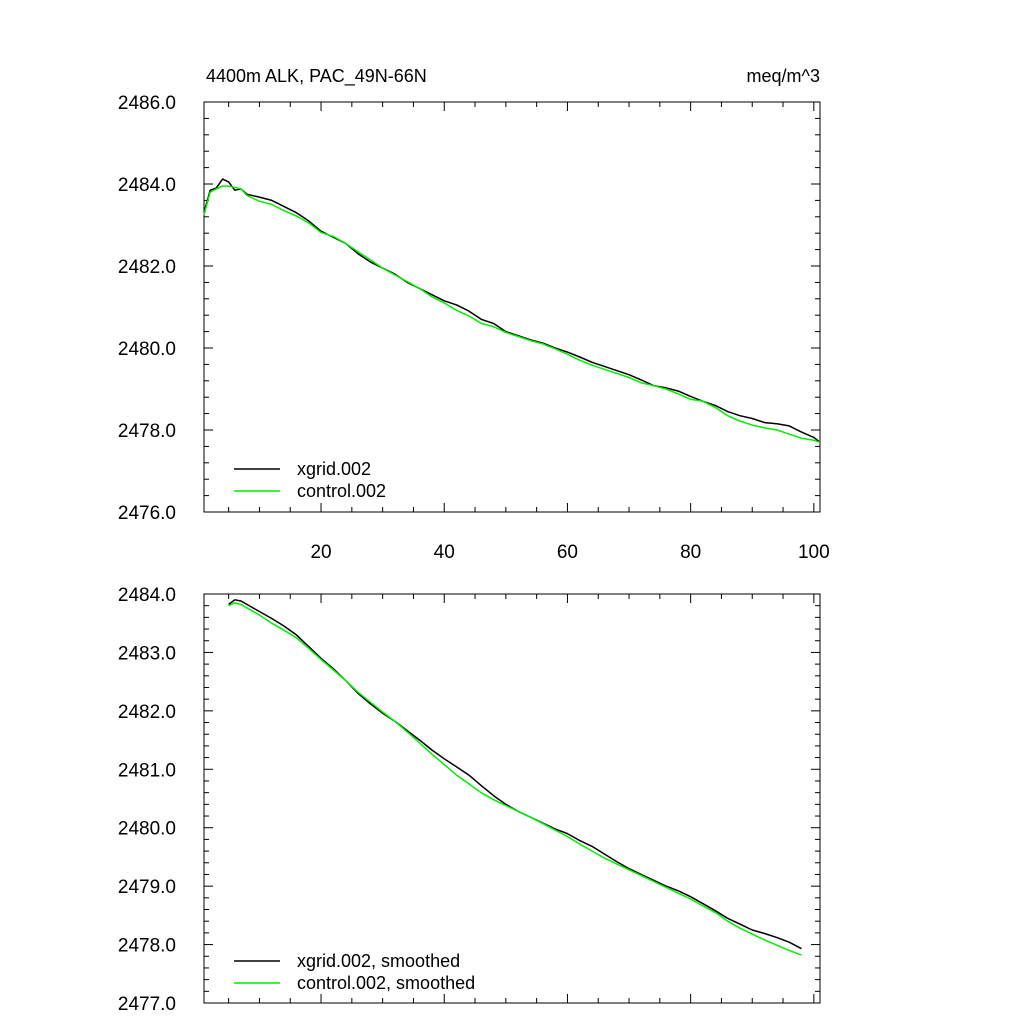 This screenshot has height=1024, width=1024. Describe the element at coordinates (814, 552) in the screenshot. I see `x-tick-label: 100` at that location.